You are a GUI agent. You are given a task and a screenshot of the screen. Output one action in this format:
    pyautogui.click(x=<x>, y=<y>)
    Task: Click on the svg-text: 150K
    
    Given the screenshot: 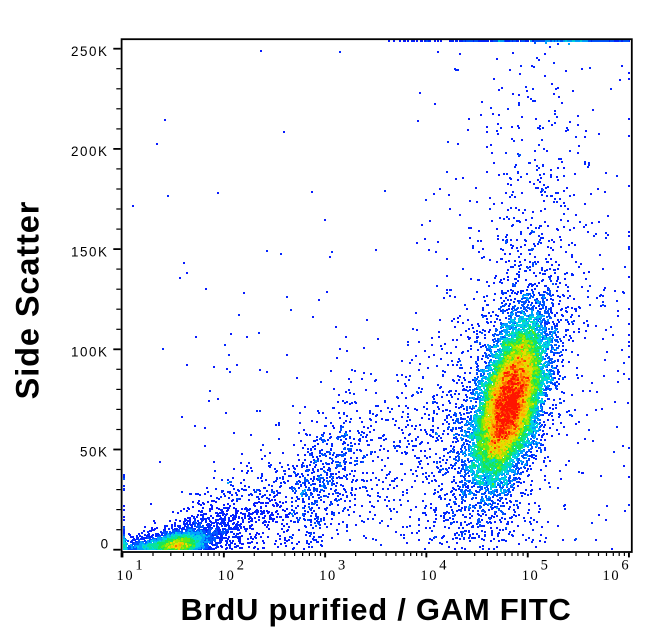 What is the action you would take?
    pyautogui.click(x=89, y=251)
    